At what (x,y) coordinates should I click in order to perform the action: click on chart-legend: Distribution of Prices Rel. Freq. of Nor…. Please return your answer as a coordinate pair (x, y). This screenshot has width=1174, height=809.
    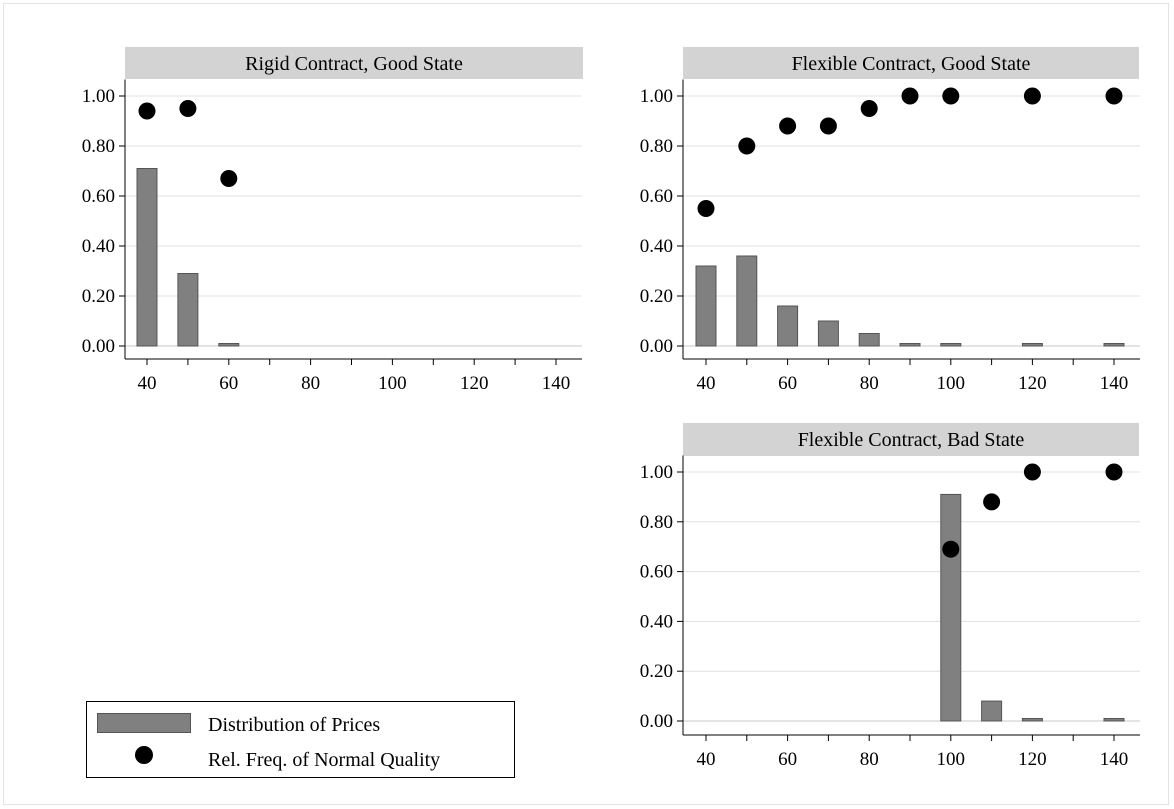
    Looking at the image, I should click on (300, 739).